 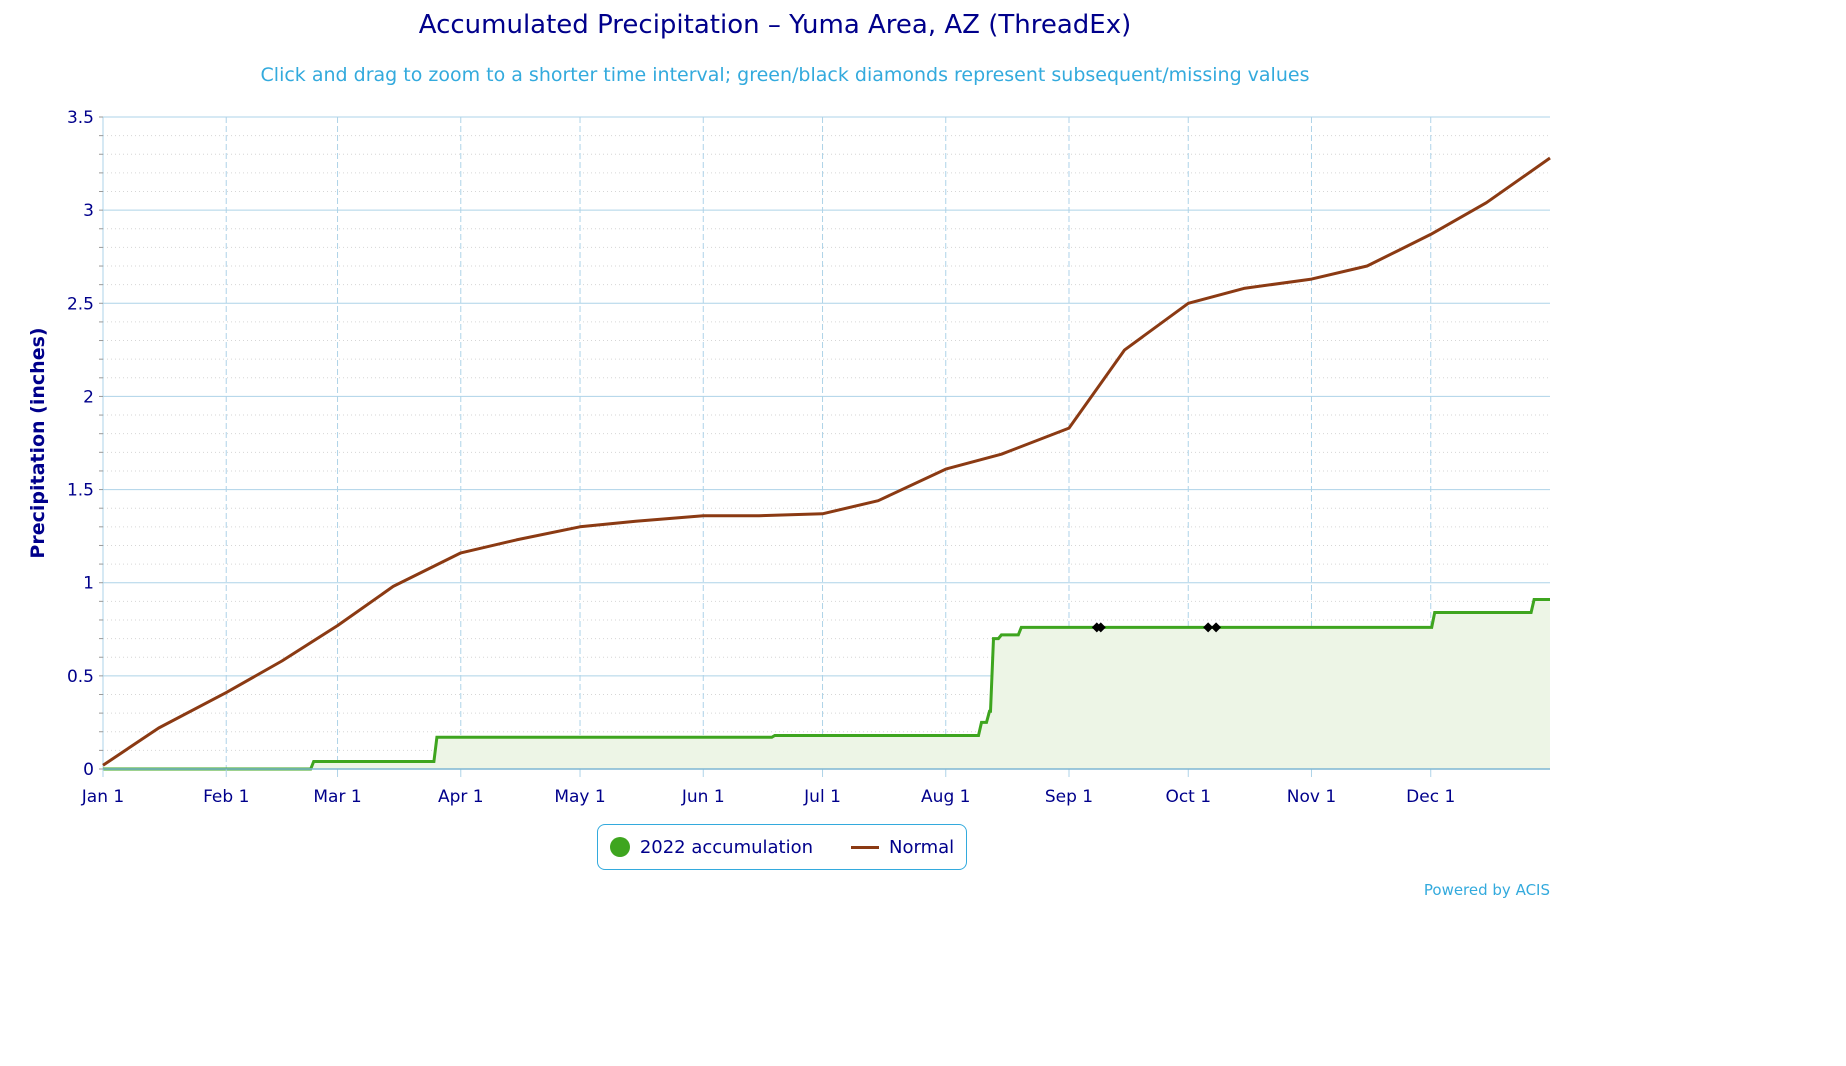 I want to click on y-tick-label: 1, so click(x=88, y=584).